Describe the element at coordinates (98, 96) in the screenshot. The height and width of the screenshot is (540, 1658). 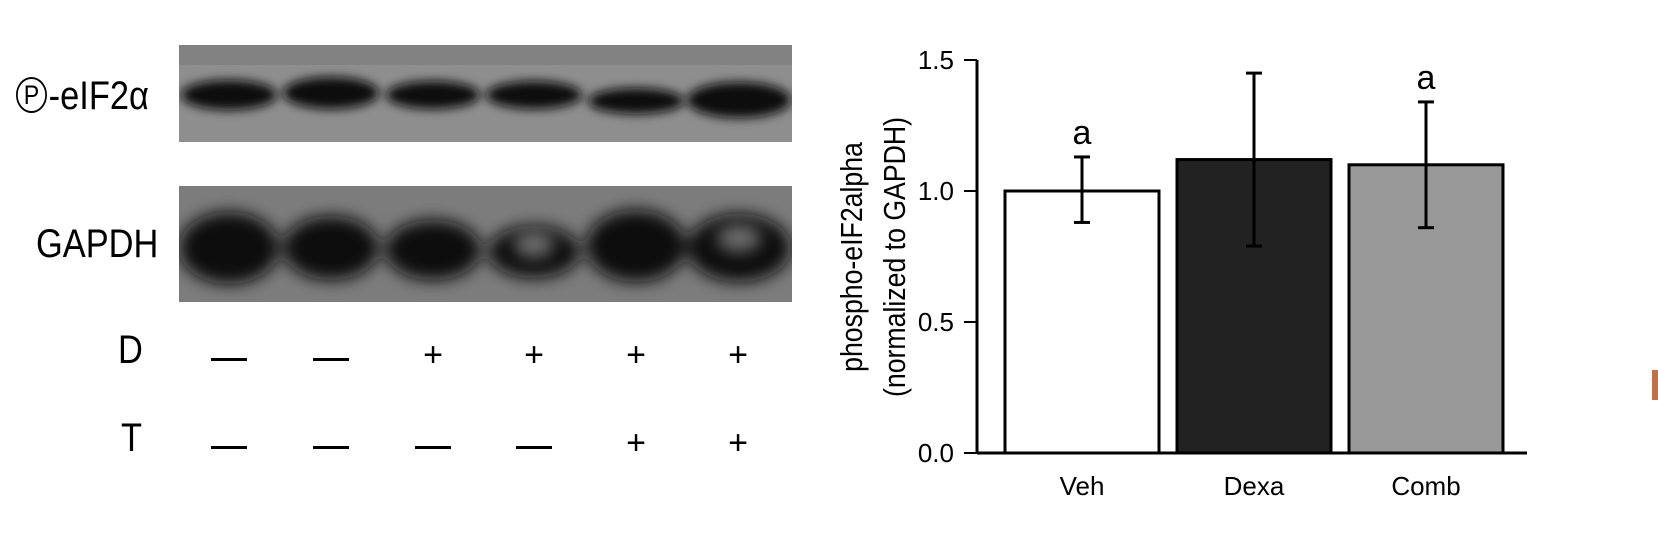
I see `peif2a-label-text: -eIF2α` at that location.